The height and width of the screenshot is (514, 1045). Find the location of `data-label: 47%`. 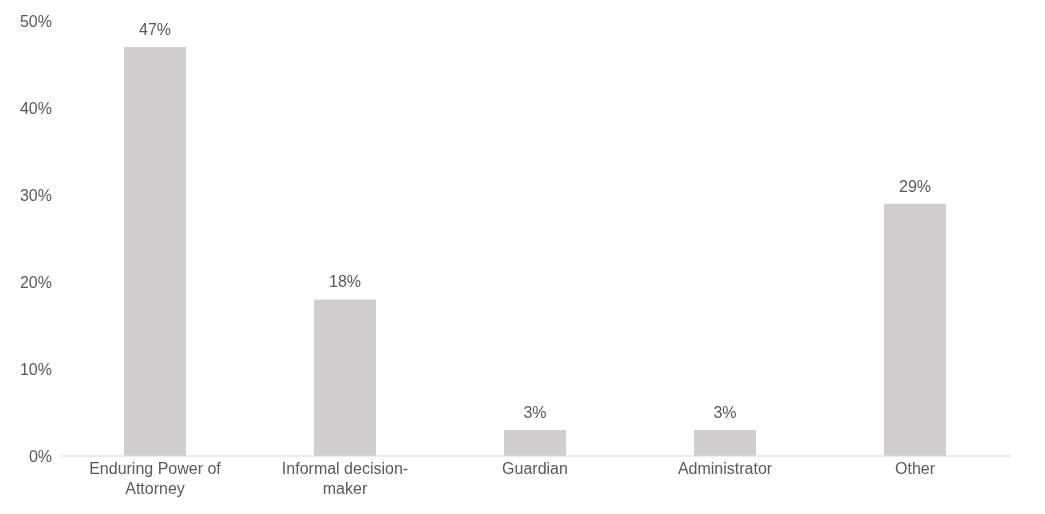

data-label: 47% is located at coordinates (155, 30).